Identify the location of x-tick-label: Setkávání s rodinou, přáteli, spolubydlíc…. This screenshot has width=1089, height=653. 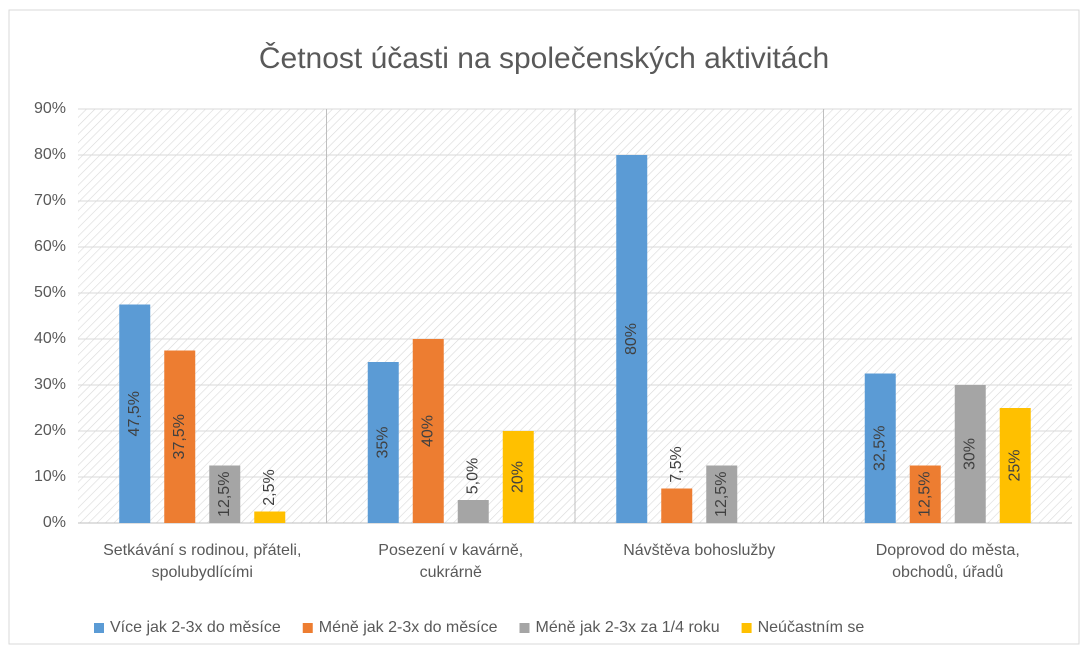
(202, 561).